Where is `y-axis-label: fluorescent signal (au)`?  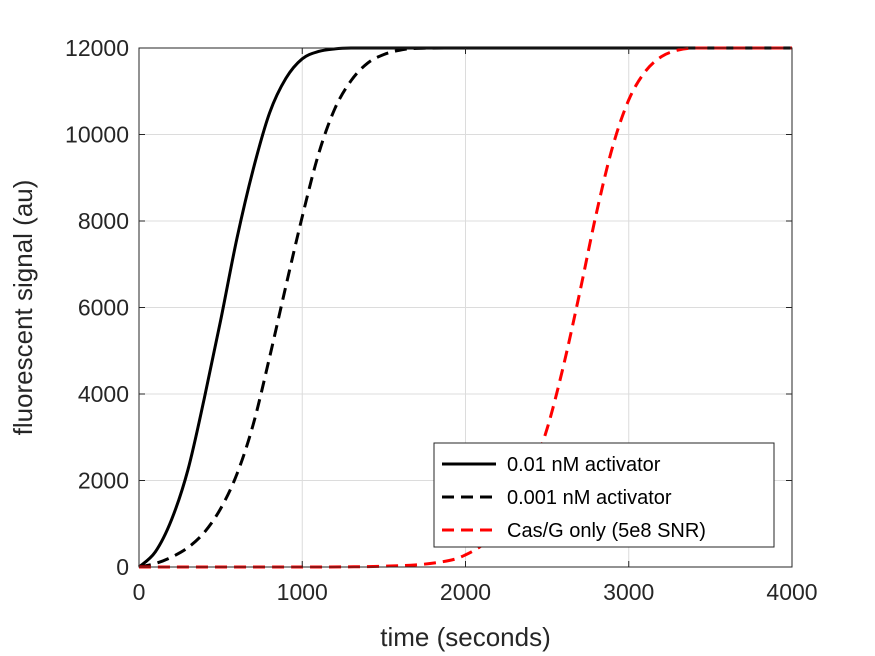 y-axis-label: fluorescent signal (au) is located at coordinates (23, 308).